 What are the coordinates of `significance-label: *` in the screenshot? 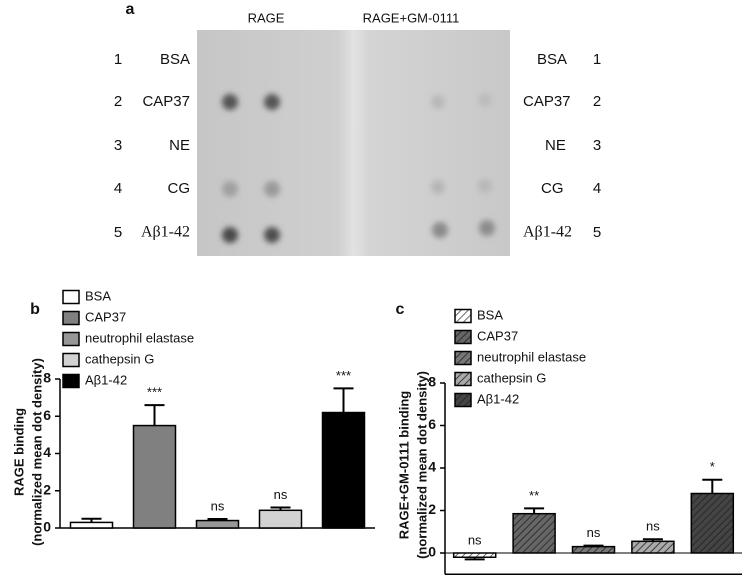 It's located at (712, 466).